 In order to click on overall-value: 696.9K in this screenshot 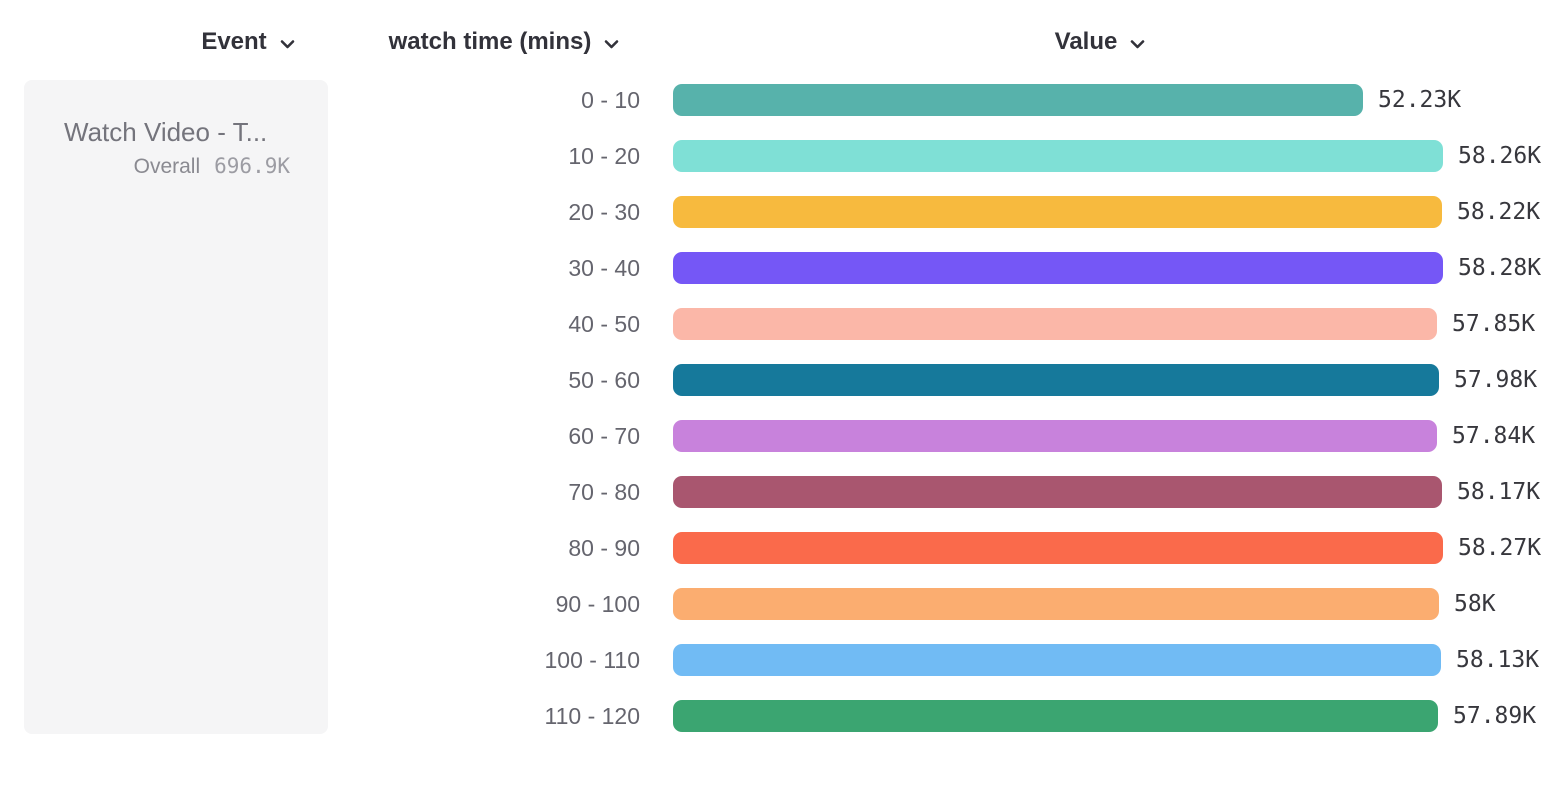, I will do `click(252, 166)`.